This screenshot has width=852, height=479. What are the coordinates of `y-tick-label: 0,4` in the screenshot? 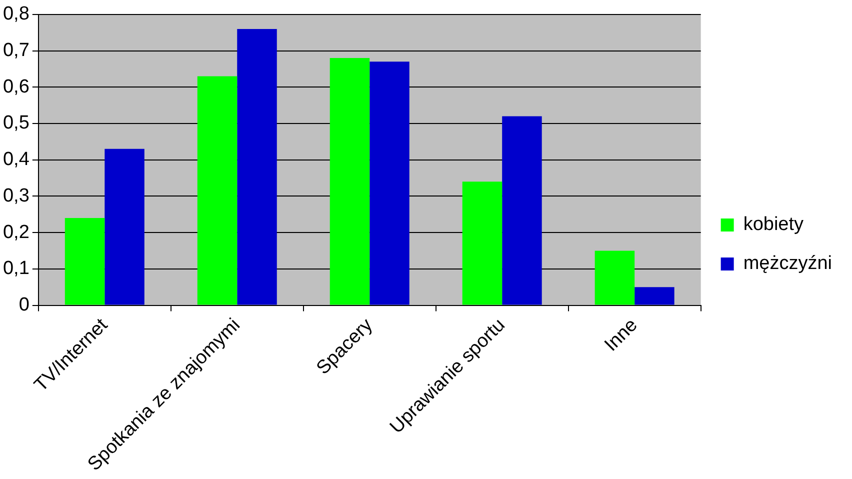 It's located at (16, 159).